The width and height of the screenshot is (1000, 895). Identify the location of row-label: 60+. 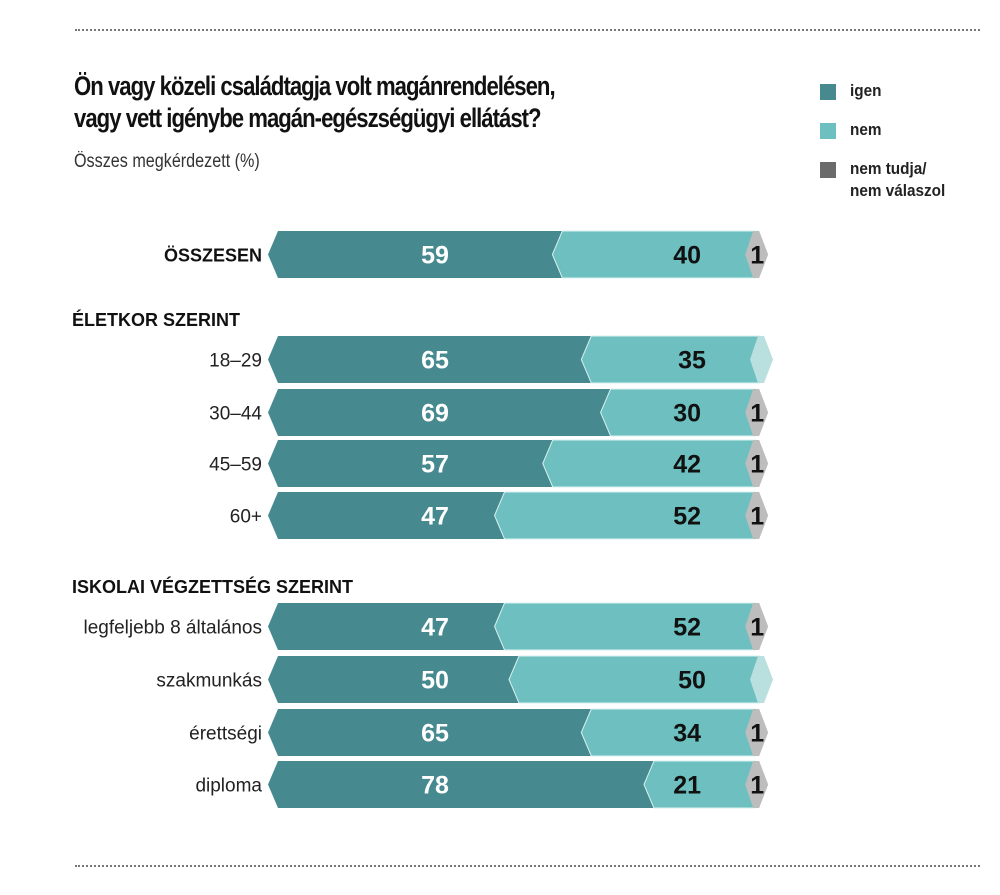
(246, 517).